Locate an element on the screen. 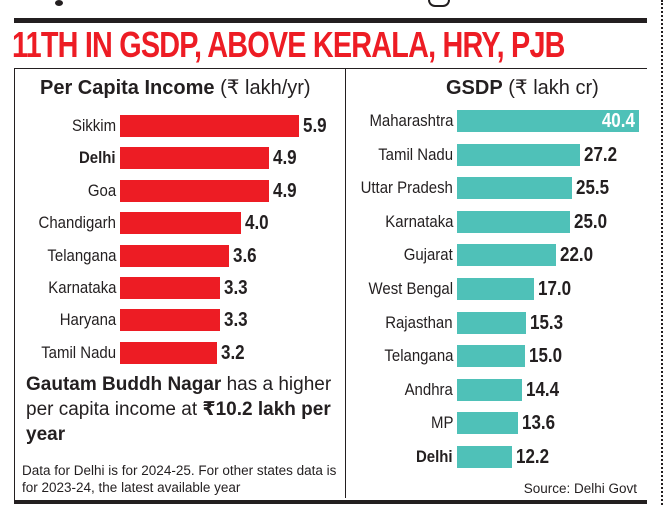  gsdp-value-label: 15.0 is located at coordinates (546, 356).